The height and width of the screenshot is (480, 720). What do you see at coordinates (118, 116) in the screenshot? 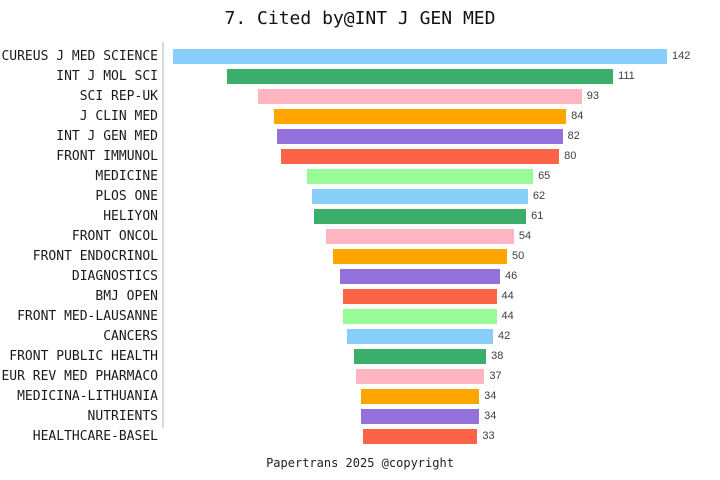
I see `category-label: J CLIN MED` at bounding box center [118, 116].